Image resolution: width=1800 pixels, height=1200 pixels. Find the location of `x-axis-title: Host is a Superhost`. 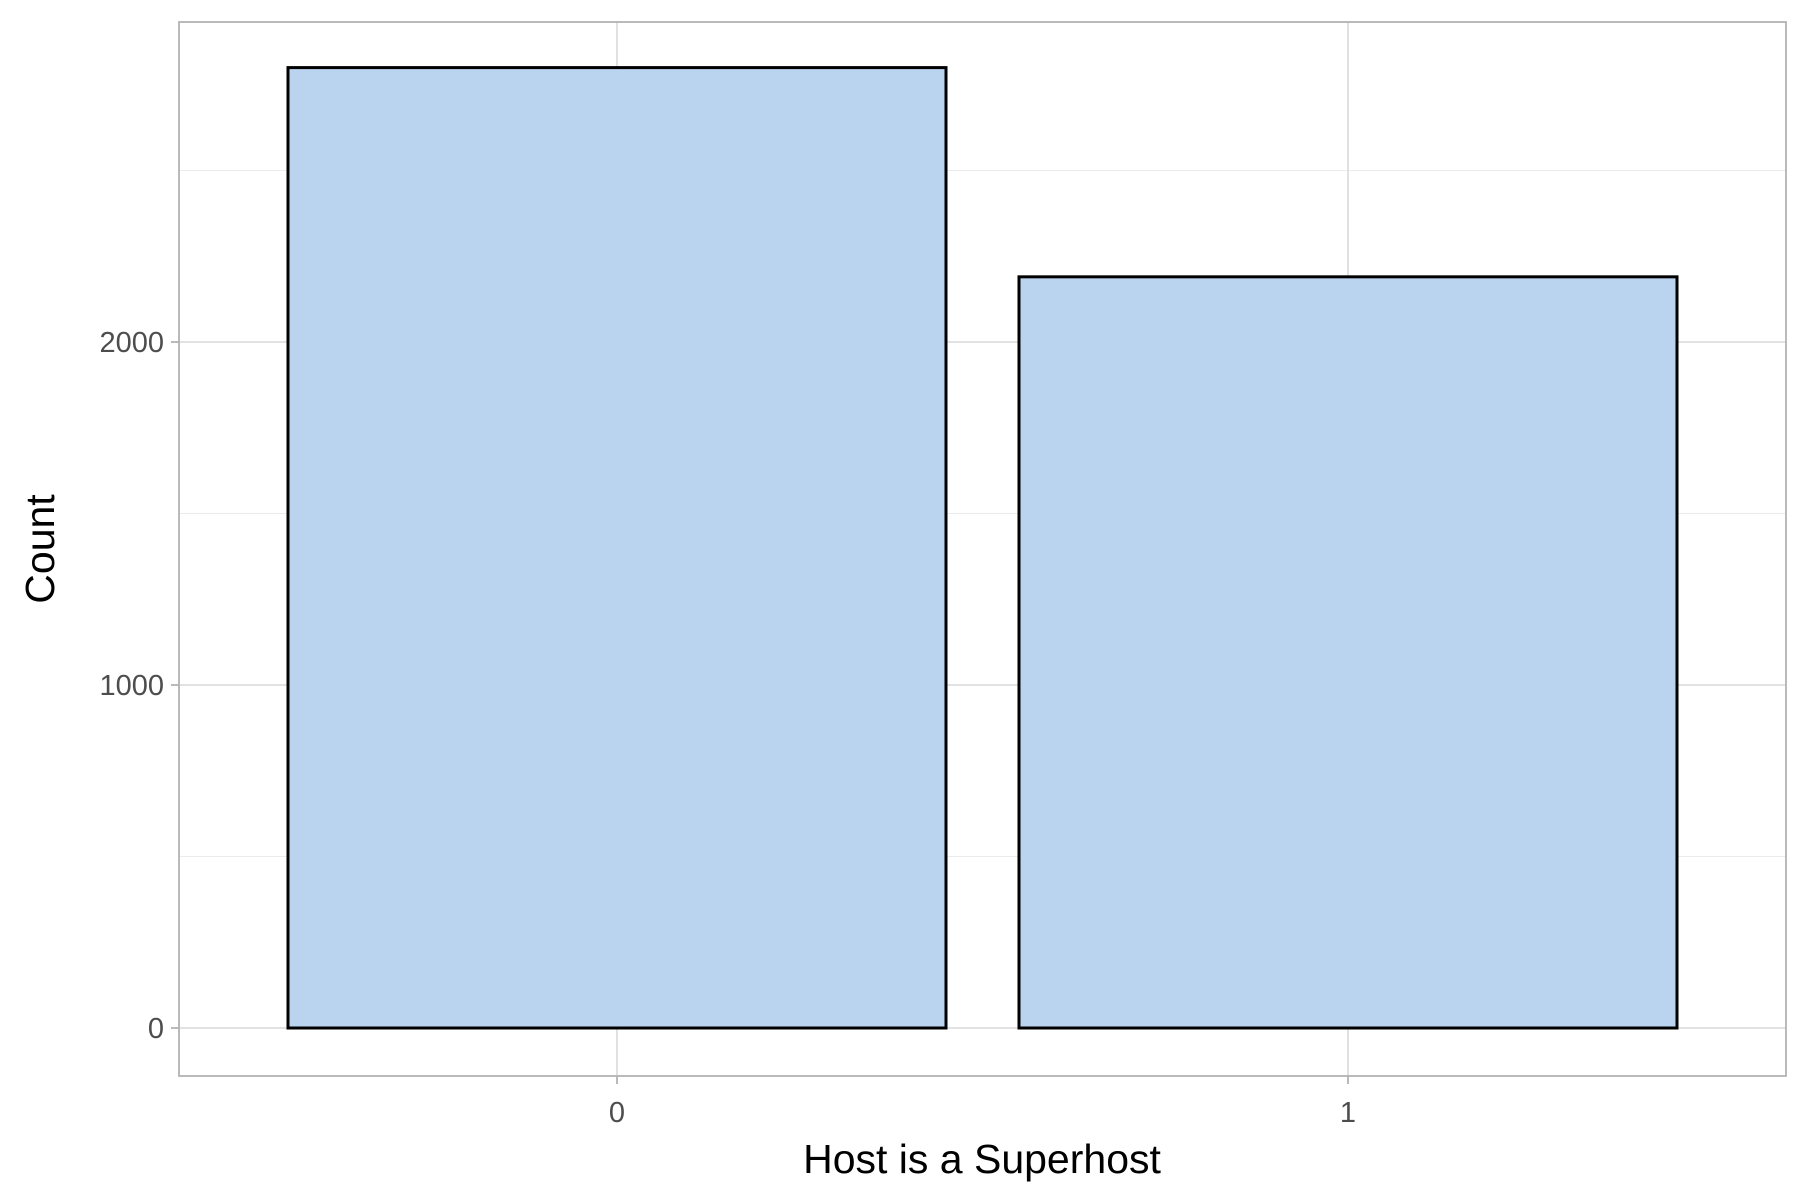

x-axis-title: Host is a Superhost is located at coordinates (982, 1159).